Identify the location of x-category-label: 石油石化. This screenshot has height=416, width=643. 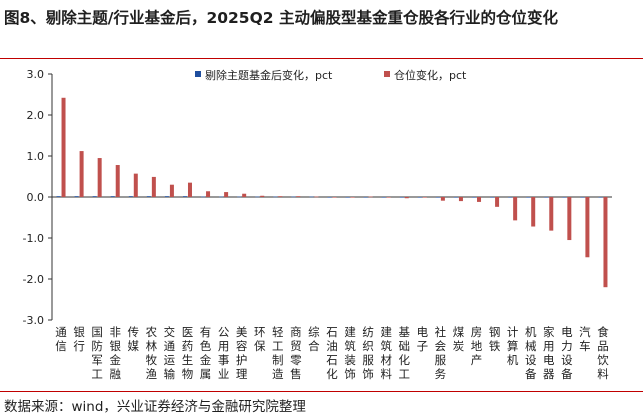
(332, 353).